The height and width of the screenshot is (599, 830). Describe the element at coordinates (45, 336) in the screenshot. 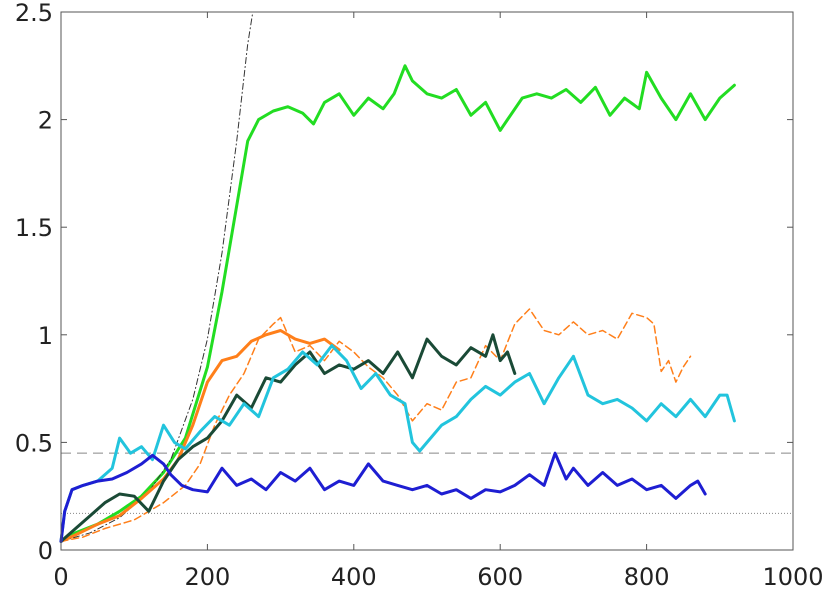

I see `y-tick-label: 1` at that location.